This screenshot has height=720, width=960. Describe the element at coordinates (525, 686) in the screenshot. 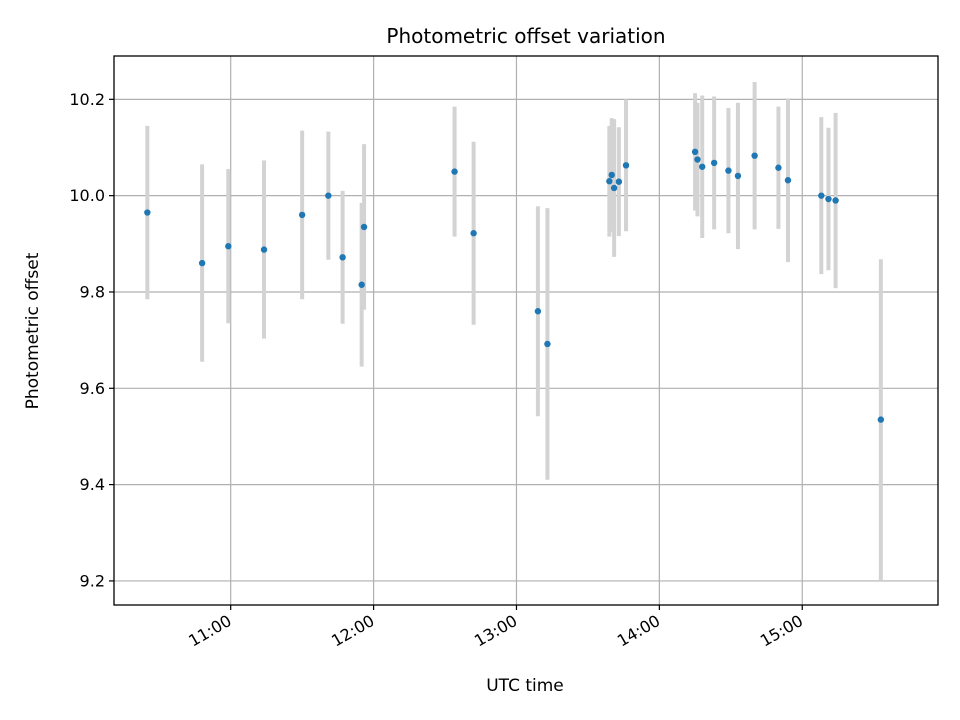

I see `x-axis-label: UTC time` at that location.